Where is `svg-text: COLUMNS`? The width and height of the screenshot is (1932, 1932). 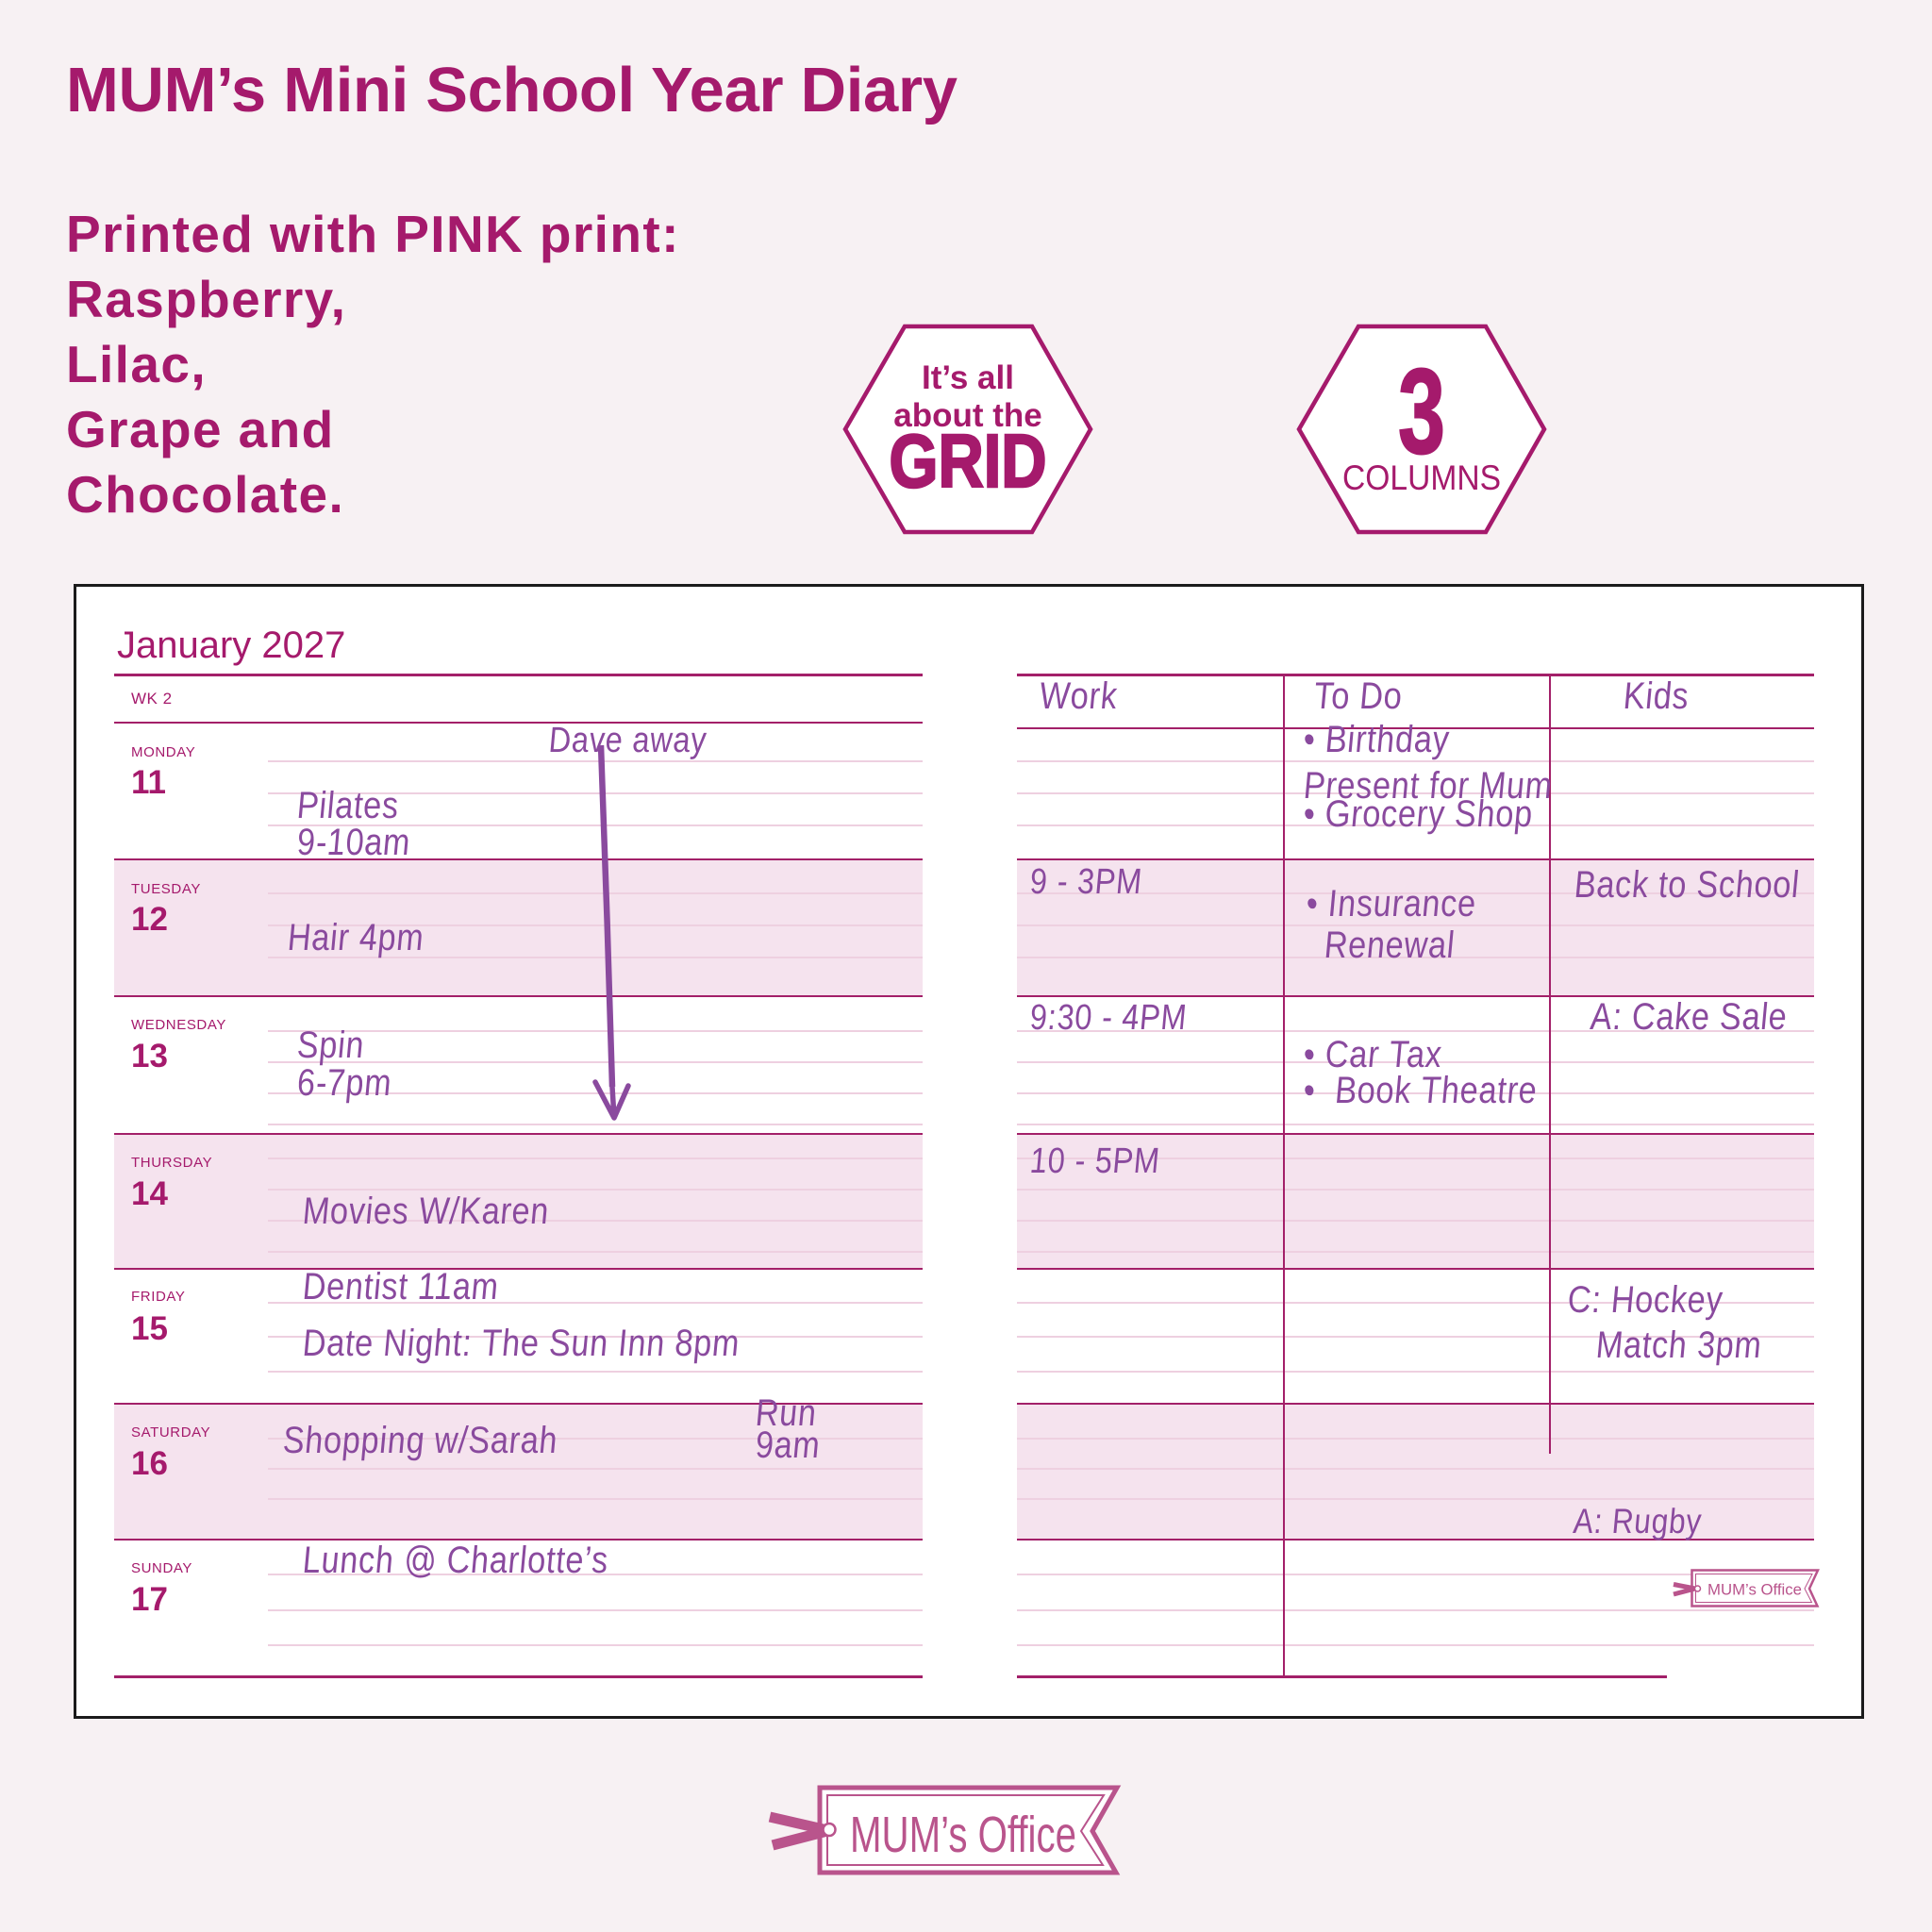 svg-text: COLUMNS is located at coordinates (1422, 478).